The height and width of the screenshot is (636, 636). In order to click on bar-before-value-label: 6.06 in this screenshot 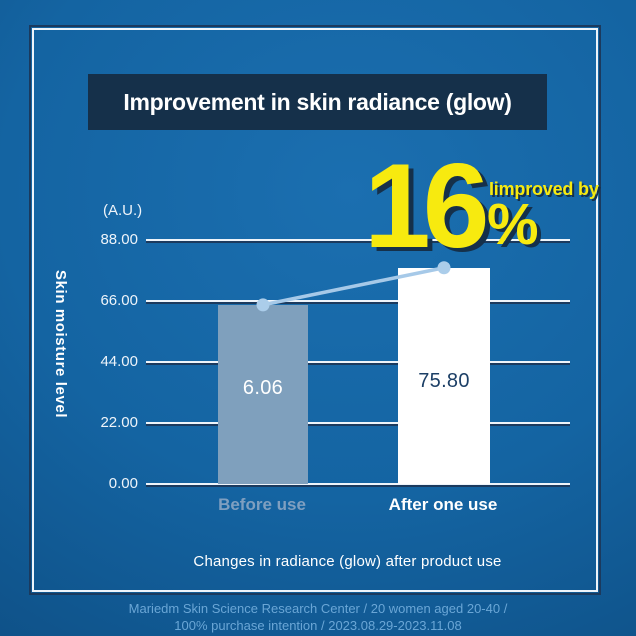, I will do `click(263, 387)`.